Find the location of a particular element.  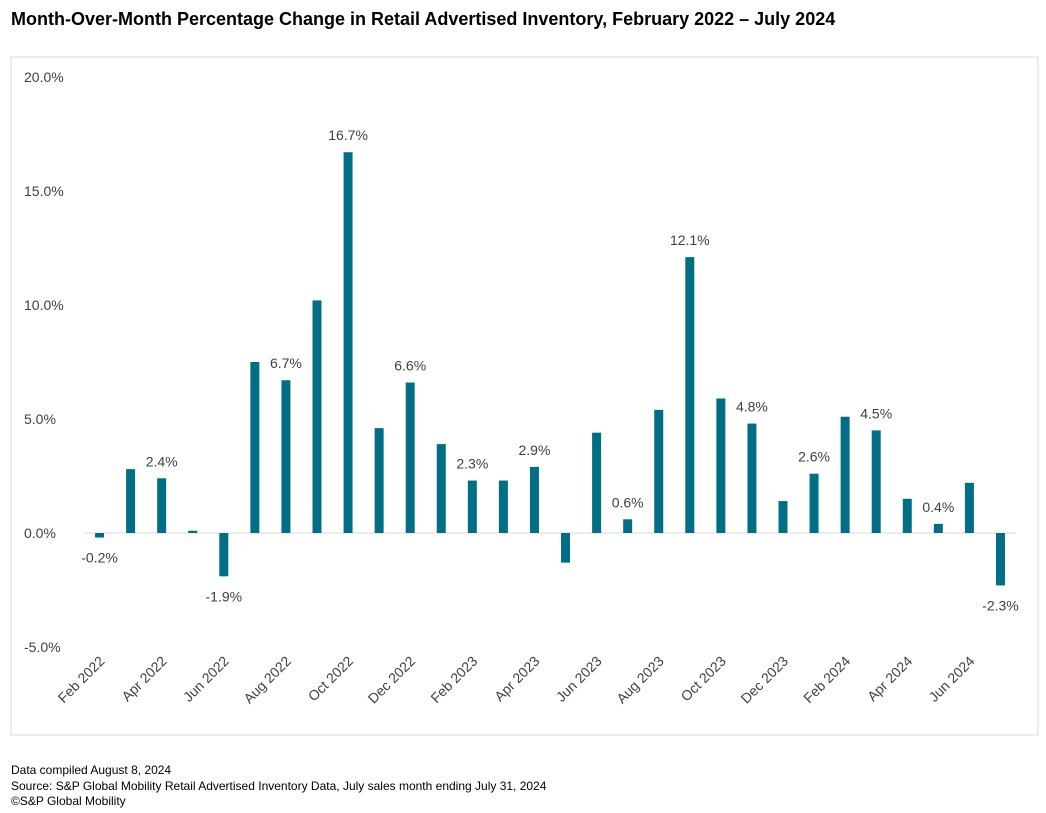

data-label: 4.5% is located at coordinates (876, 413).